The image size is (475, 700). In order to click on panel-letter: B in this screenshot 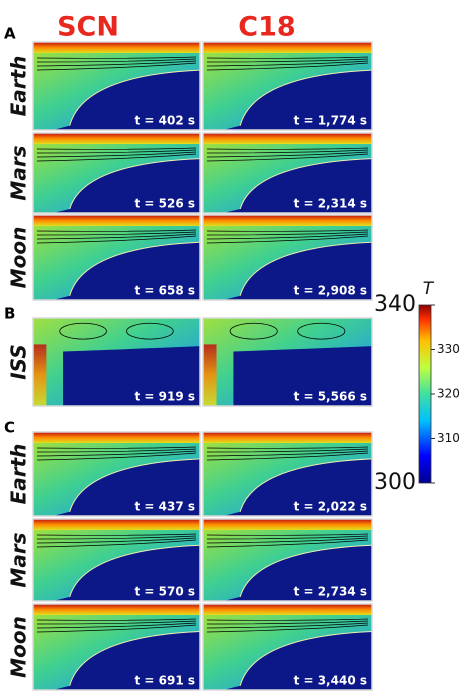, I will do `click(9, 314)`.